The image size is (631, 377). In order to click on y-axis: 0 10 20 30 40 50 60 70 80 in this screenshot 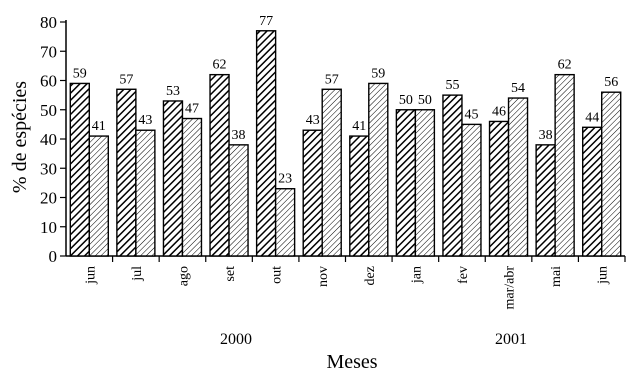, I will do `click(53, 139)`.